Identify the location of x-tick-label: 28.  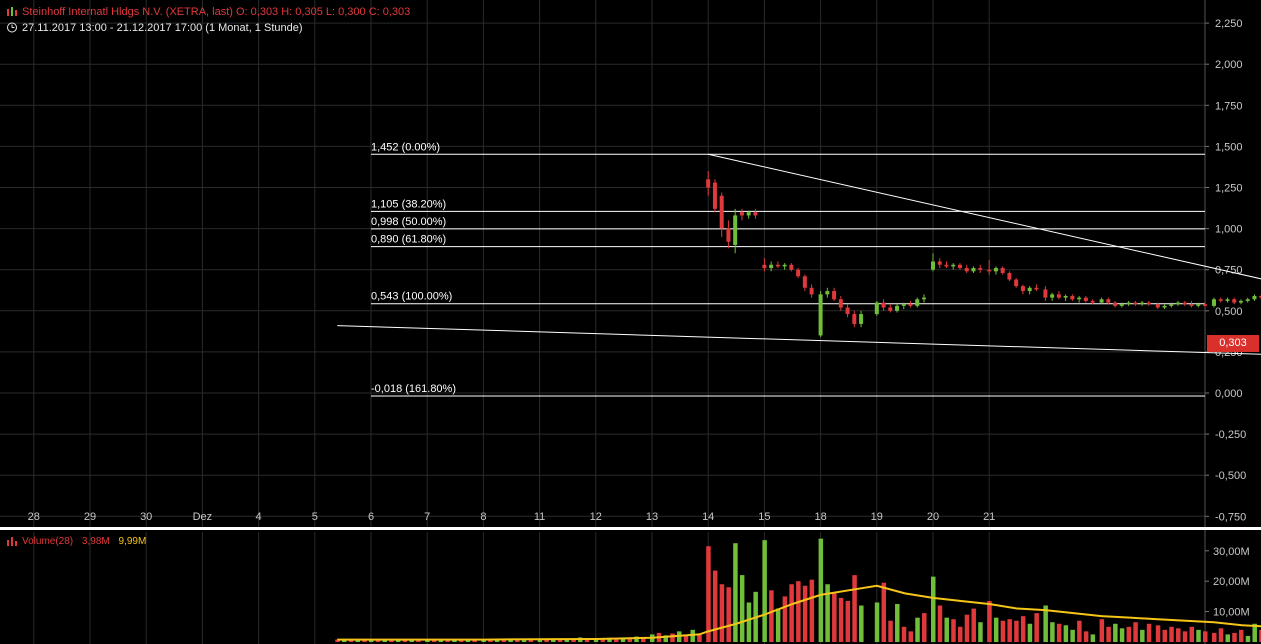
(34, 517).